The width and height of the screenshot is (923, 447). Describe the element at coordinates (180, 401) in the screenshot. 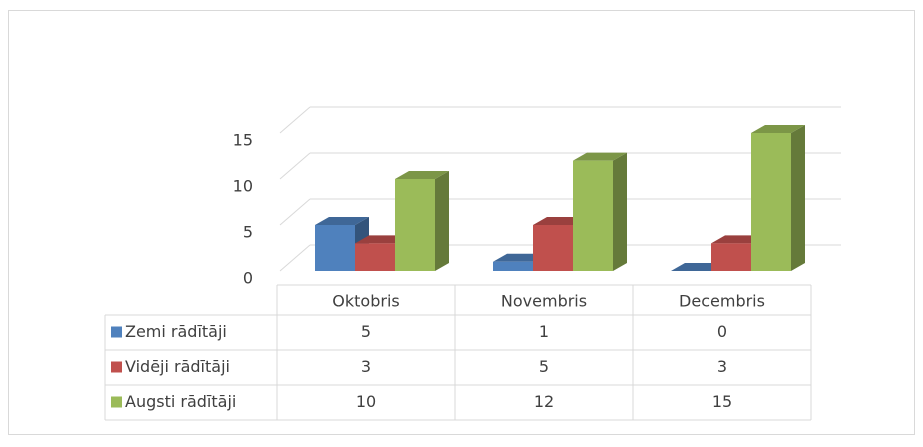

I see `legend-label: Augsti rādītāji` at that location.